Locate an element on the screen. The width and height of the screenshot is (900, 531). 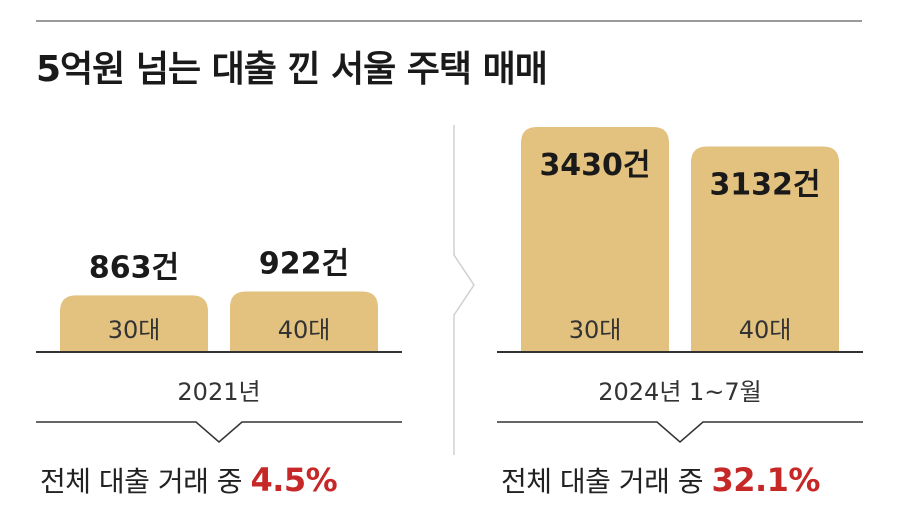
top-rule is located at coordinates (449, 21).